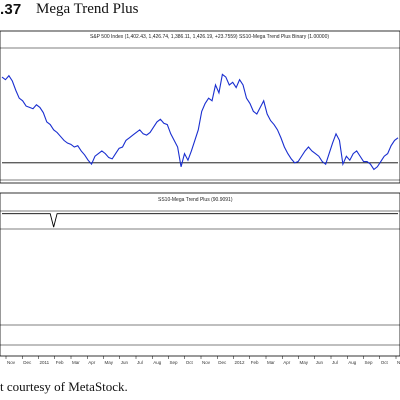  What do you see at coordinates (240, 362) in the screenshot?
I see `x-tick-label: 2012` at bounding box center [240, 362].